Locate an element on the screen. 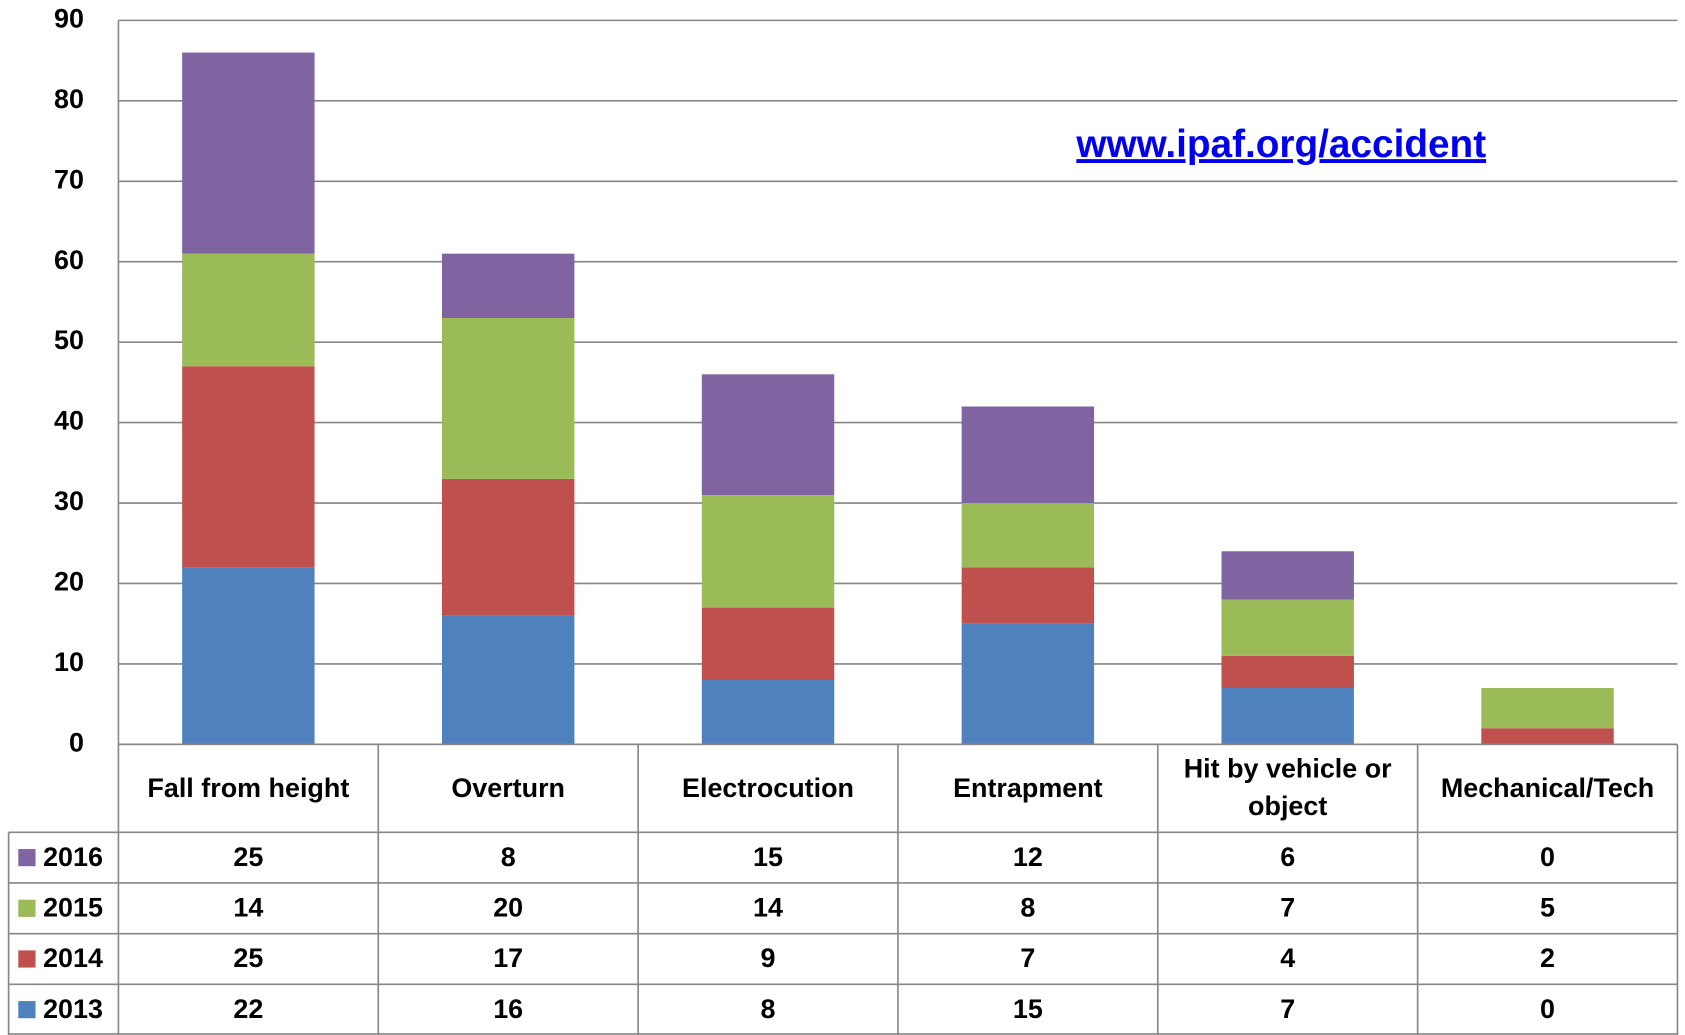 The image size is (1685, 1035). y-tick-label: 0 is located at coordinates (76, 742).